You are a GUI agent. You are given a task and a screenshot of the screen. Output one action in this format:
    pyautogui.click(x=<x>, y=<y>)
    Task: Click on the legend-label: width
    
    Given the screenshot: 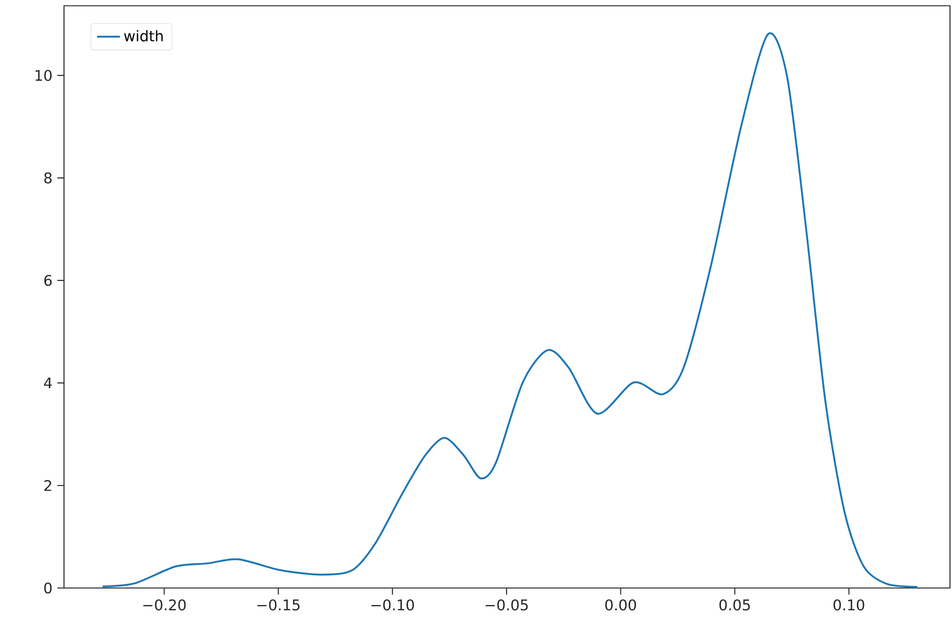 What is the action you would take?
    pyautogui.click(x=143, y=36)
    